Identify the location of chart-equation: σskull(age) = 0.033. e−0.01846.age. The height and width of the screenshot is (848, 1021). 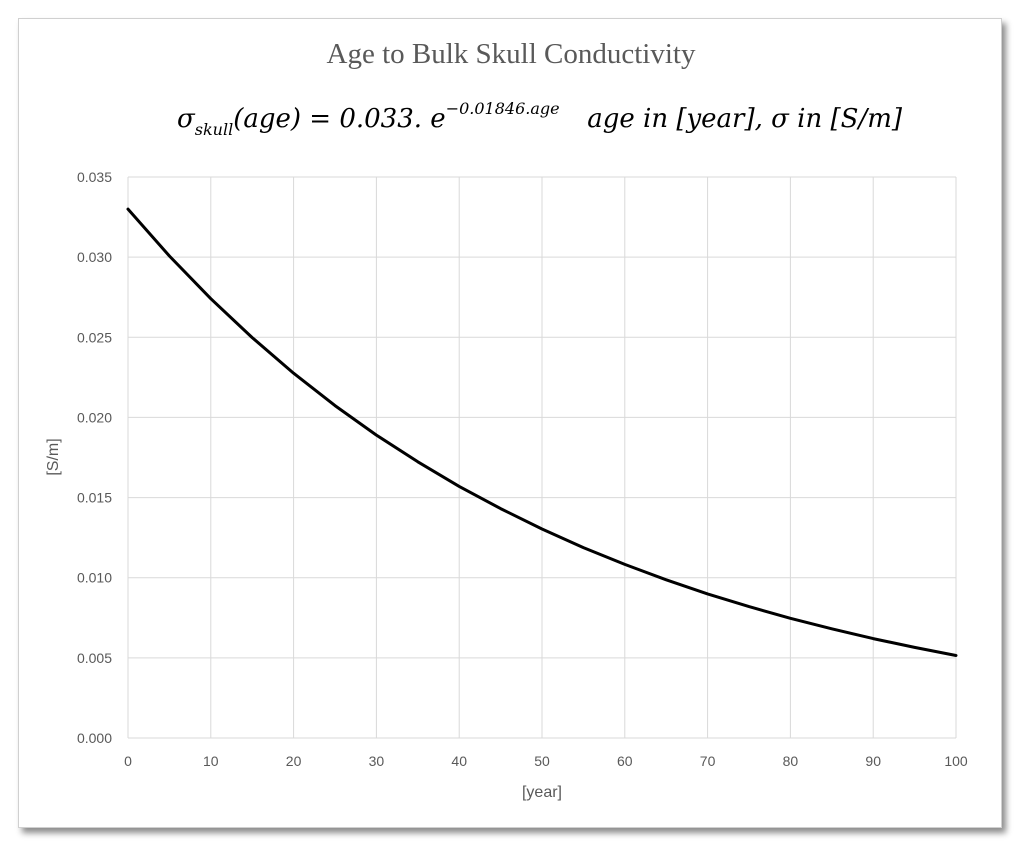
(368, 119).